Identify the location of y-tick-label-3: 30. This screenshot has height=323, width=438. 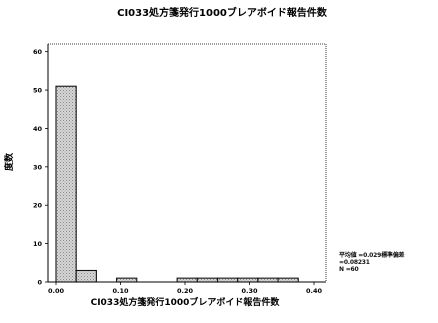
(38, 167).